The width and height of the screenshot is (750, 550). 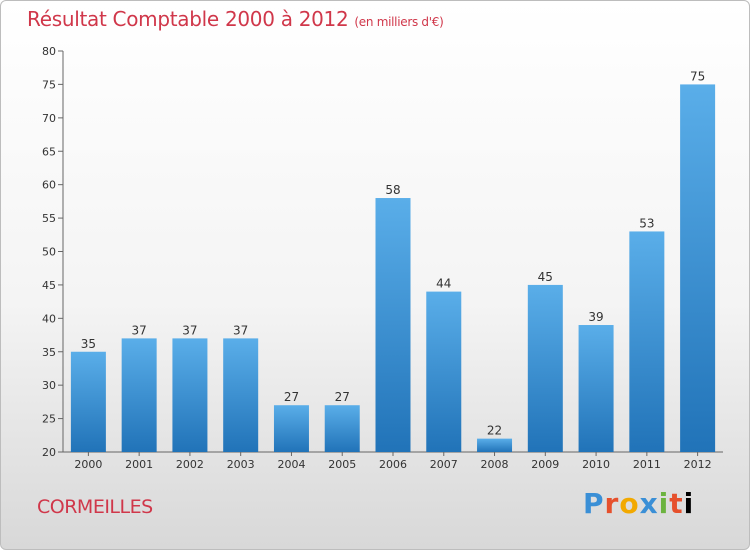 What do you see at coordinates (49, 385) in the screenshot?
I see `y-tick-label: 30` at bounding box center [49, 385].